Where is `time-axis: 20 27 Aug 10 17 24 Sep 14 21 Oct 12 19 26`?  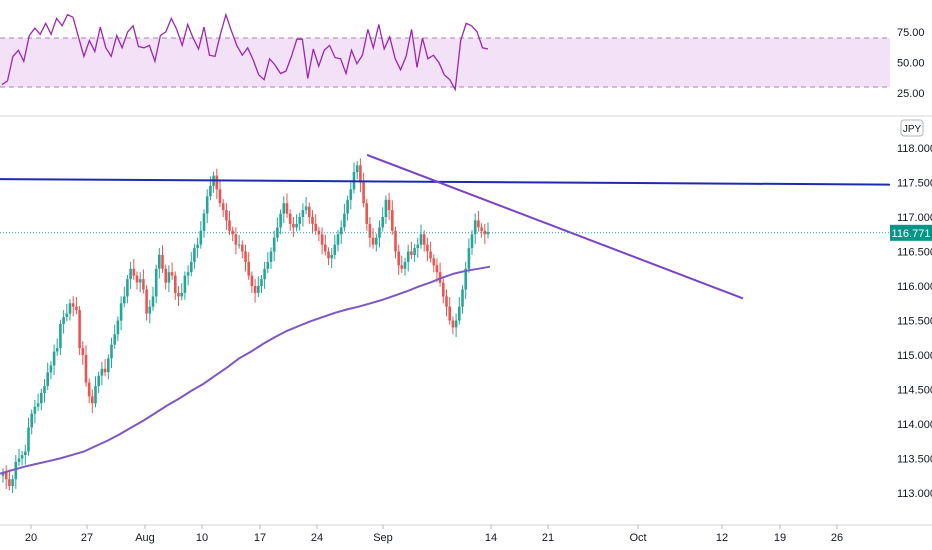
time-axis: 20 27 Aug 10 17 24 Sep 14 21 Oct 12 19 26 is located at coordinates (434, 534).